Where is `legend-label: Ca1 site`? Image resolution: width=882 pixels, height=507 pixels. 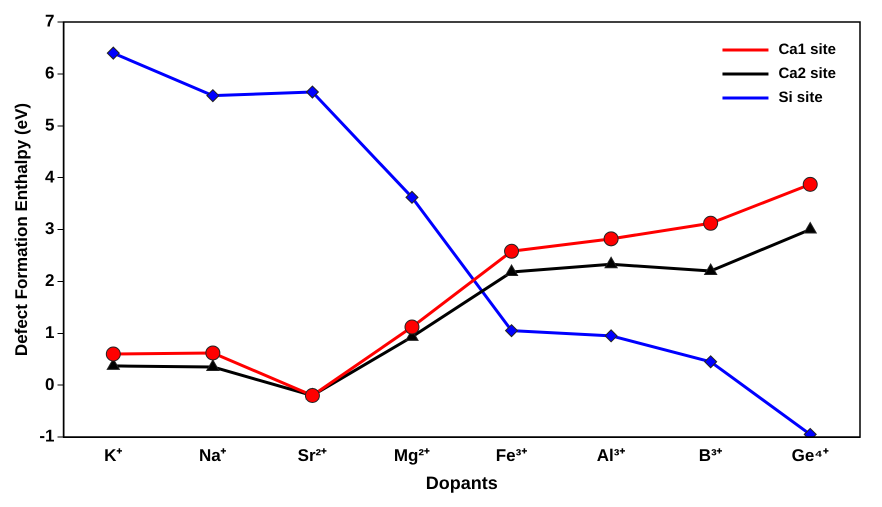 legend-label: Ca1 site is located at coordinates (807, 49).